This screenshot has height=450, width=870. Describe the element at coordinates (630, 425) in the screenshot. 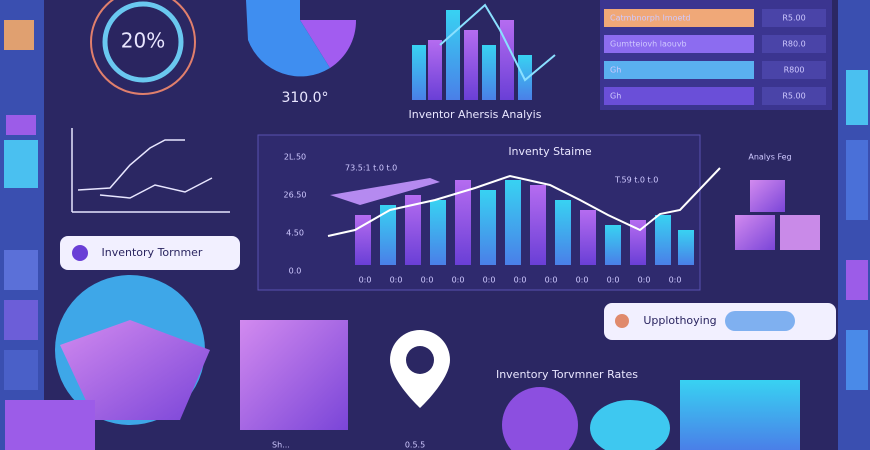

I see `rates-disc` at that location.